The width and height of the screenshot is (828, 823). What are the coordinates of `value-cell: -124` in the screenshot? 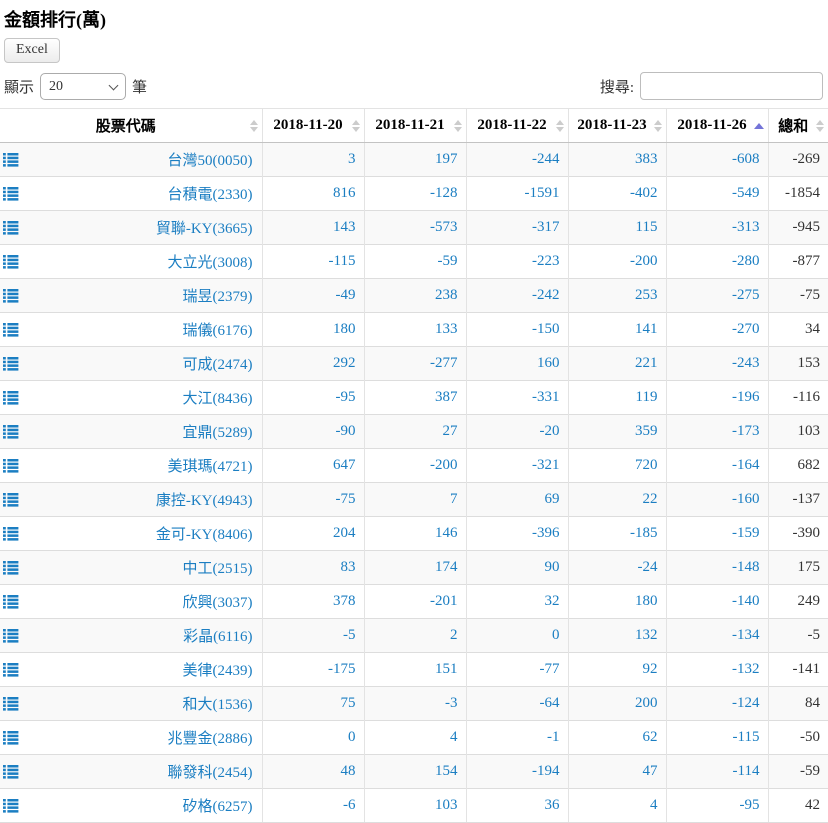 It's located at (717, 703).